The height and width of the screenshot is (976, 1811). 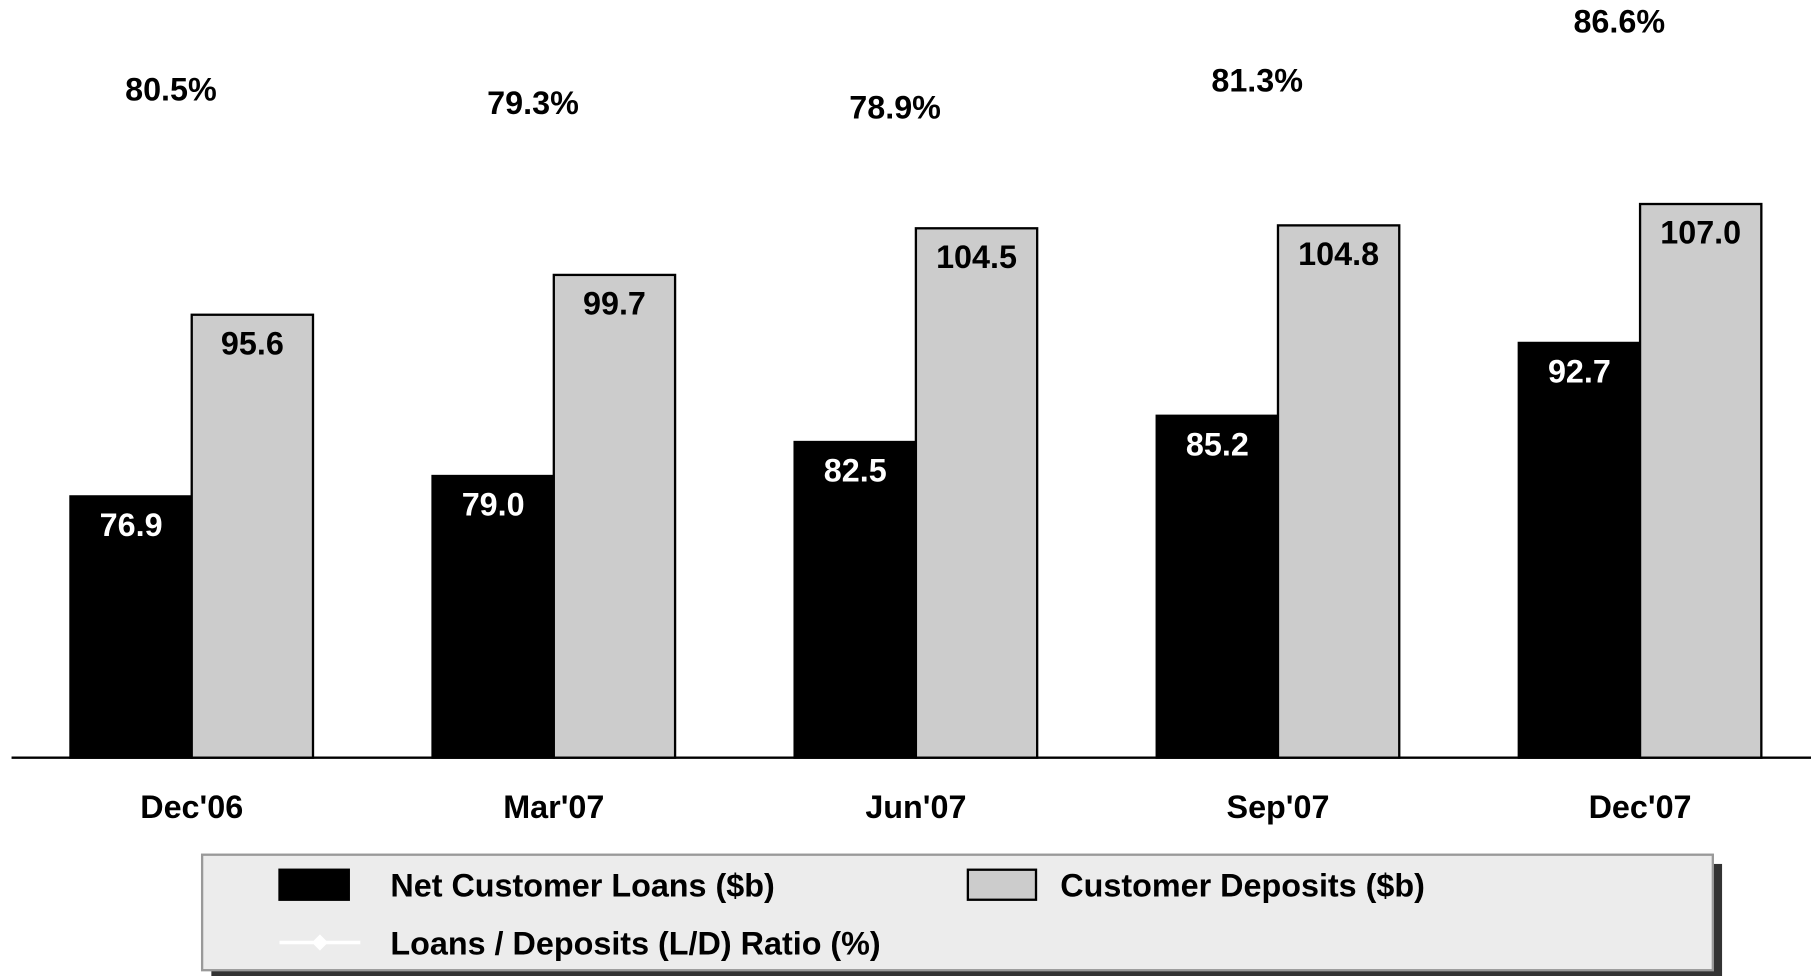 I want to click on data-label: 80.5%, so click(x=171, y=90).